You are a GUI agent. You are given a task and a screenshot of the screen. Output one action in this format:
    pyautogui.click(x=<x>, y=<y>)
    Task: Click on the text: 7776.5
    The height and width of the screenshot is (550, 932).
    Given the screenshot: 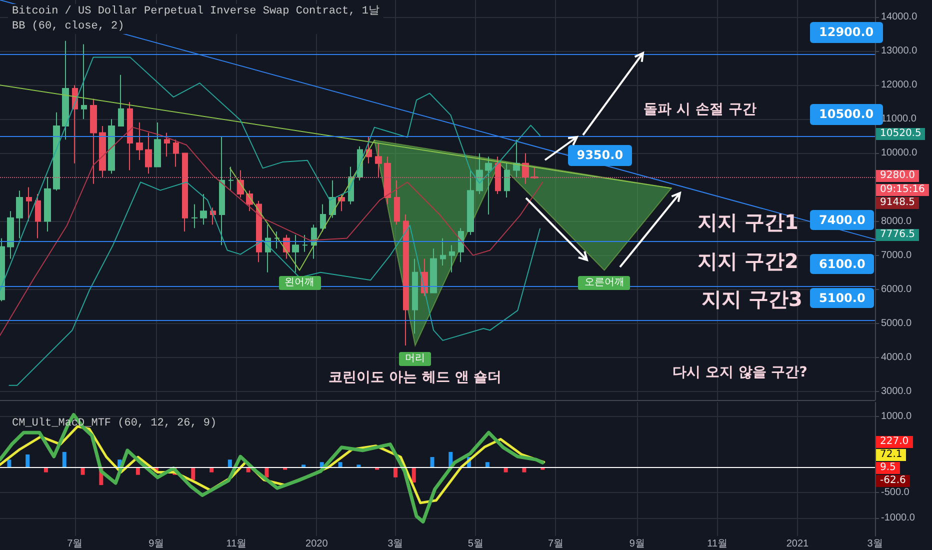 What is the action you would take?
    pyautogui.click(x=897, y=235)
    